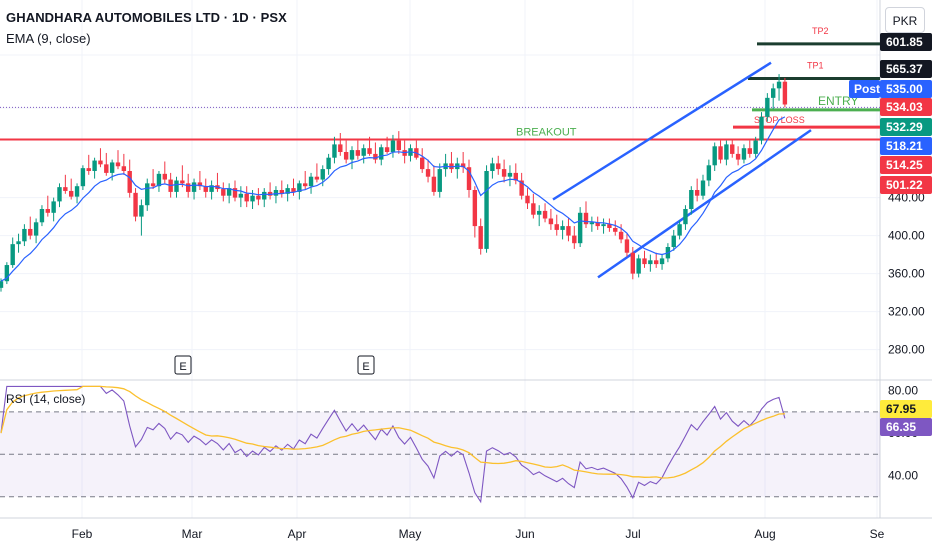 The width and height of the screenshot is (932, 550). What do you see at coordinates (904, 69) in the screenshot?
I see `price-tag-value: 565.37` at bounding box center [904, 69].